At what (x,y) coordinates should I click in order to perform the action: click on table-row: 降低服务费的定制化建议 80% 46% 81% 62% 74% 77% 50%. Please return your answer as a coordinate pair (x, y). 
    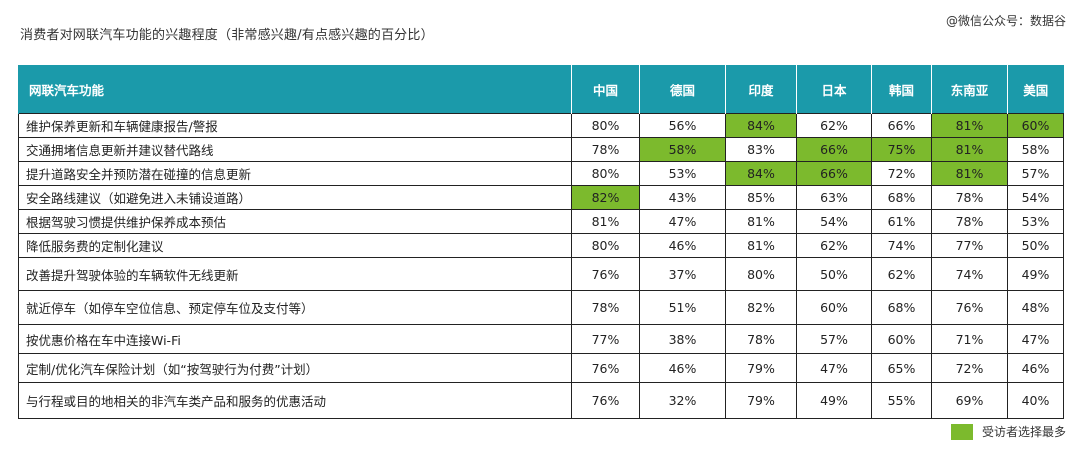
    Looking at the image, I should click on (541, 245).